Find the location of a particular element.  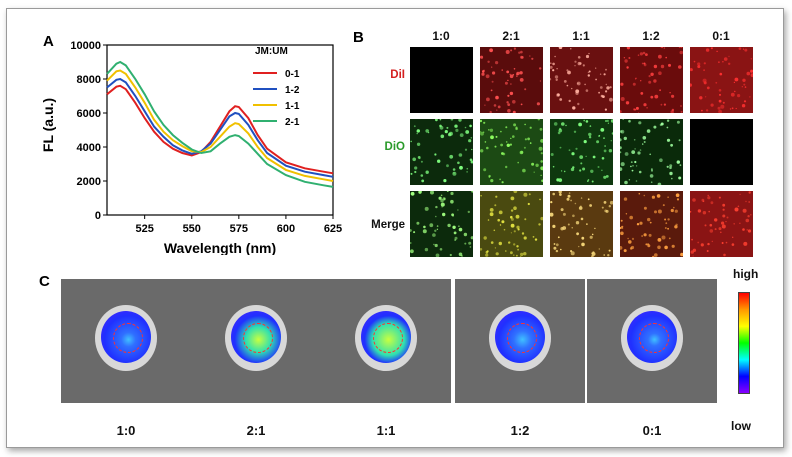

x-axis-label: Wavelength (nm) is located at coordinates (220, 247).